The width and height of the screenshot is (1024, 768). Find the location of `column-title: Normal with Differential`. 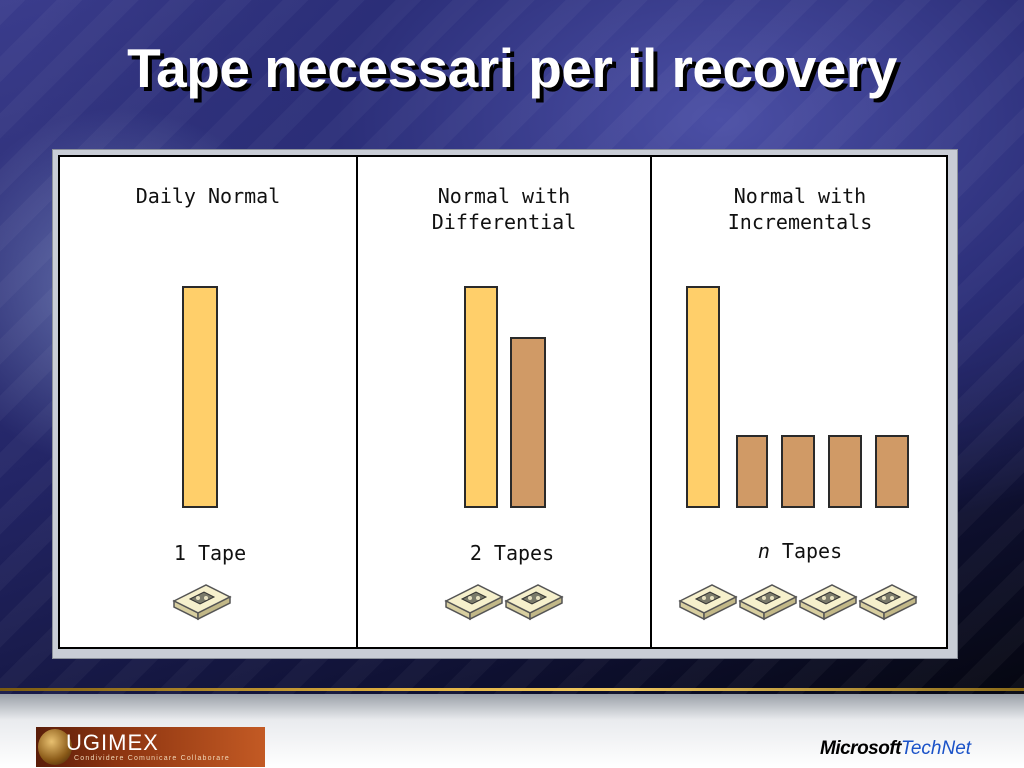

column-title: Normal with Differential is located at coordinates (504, 209).